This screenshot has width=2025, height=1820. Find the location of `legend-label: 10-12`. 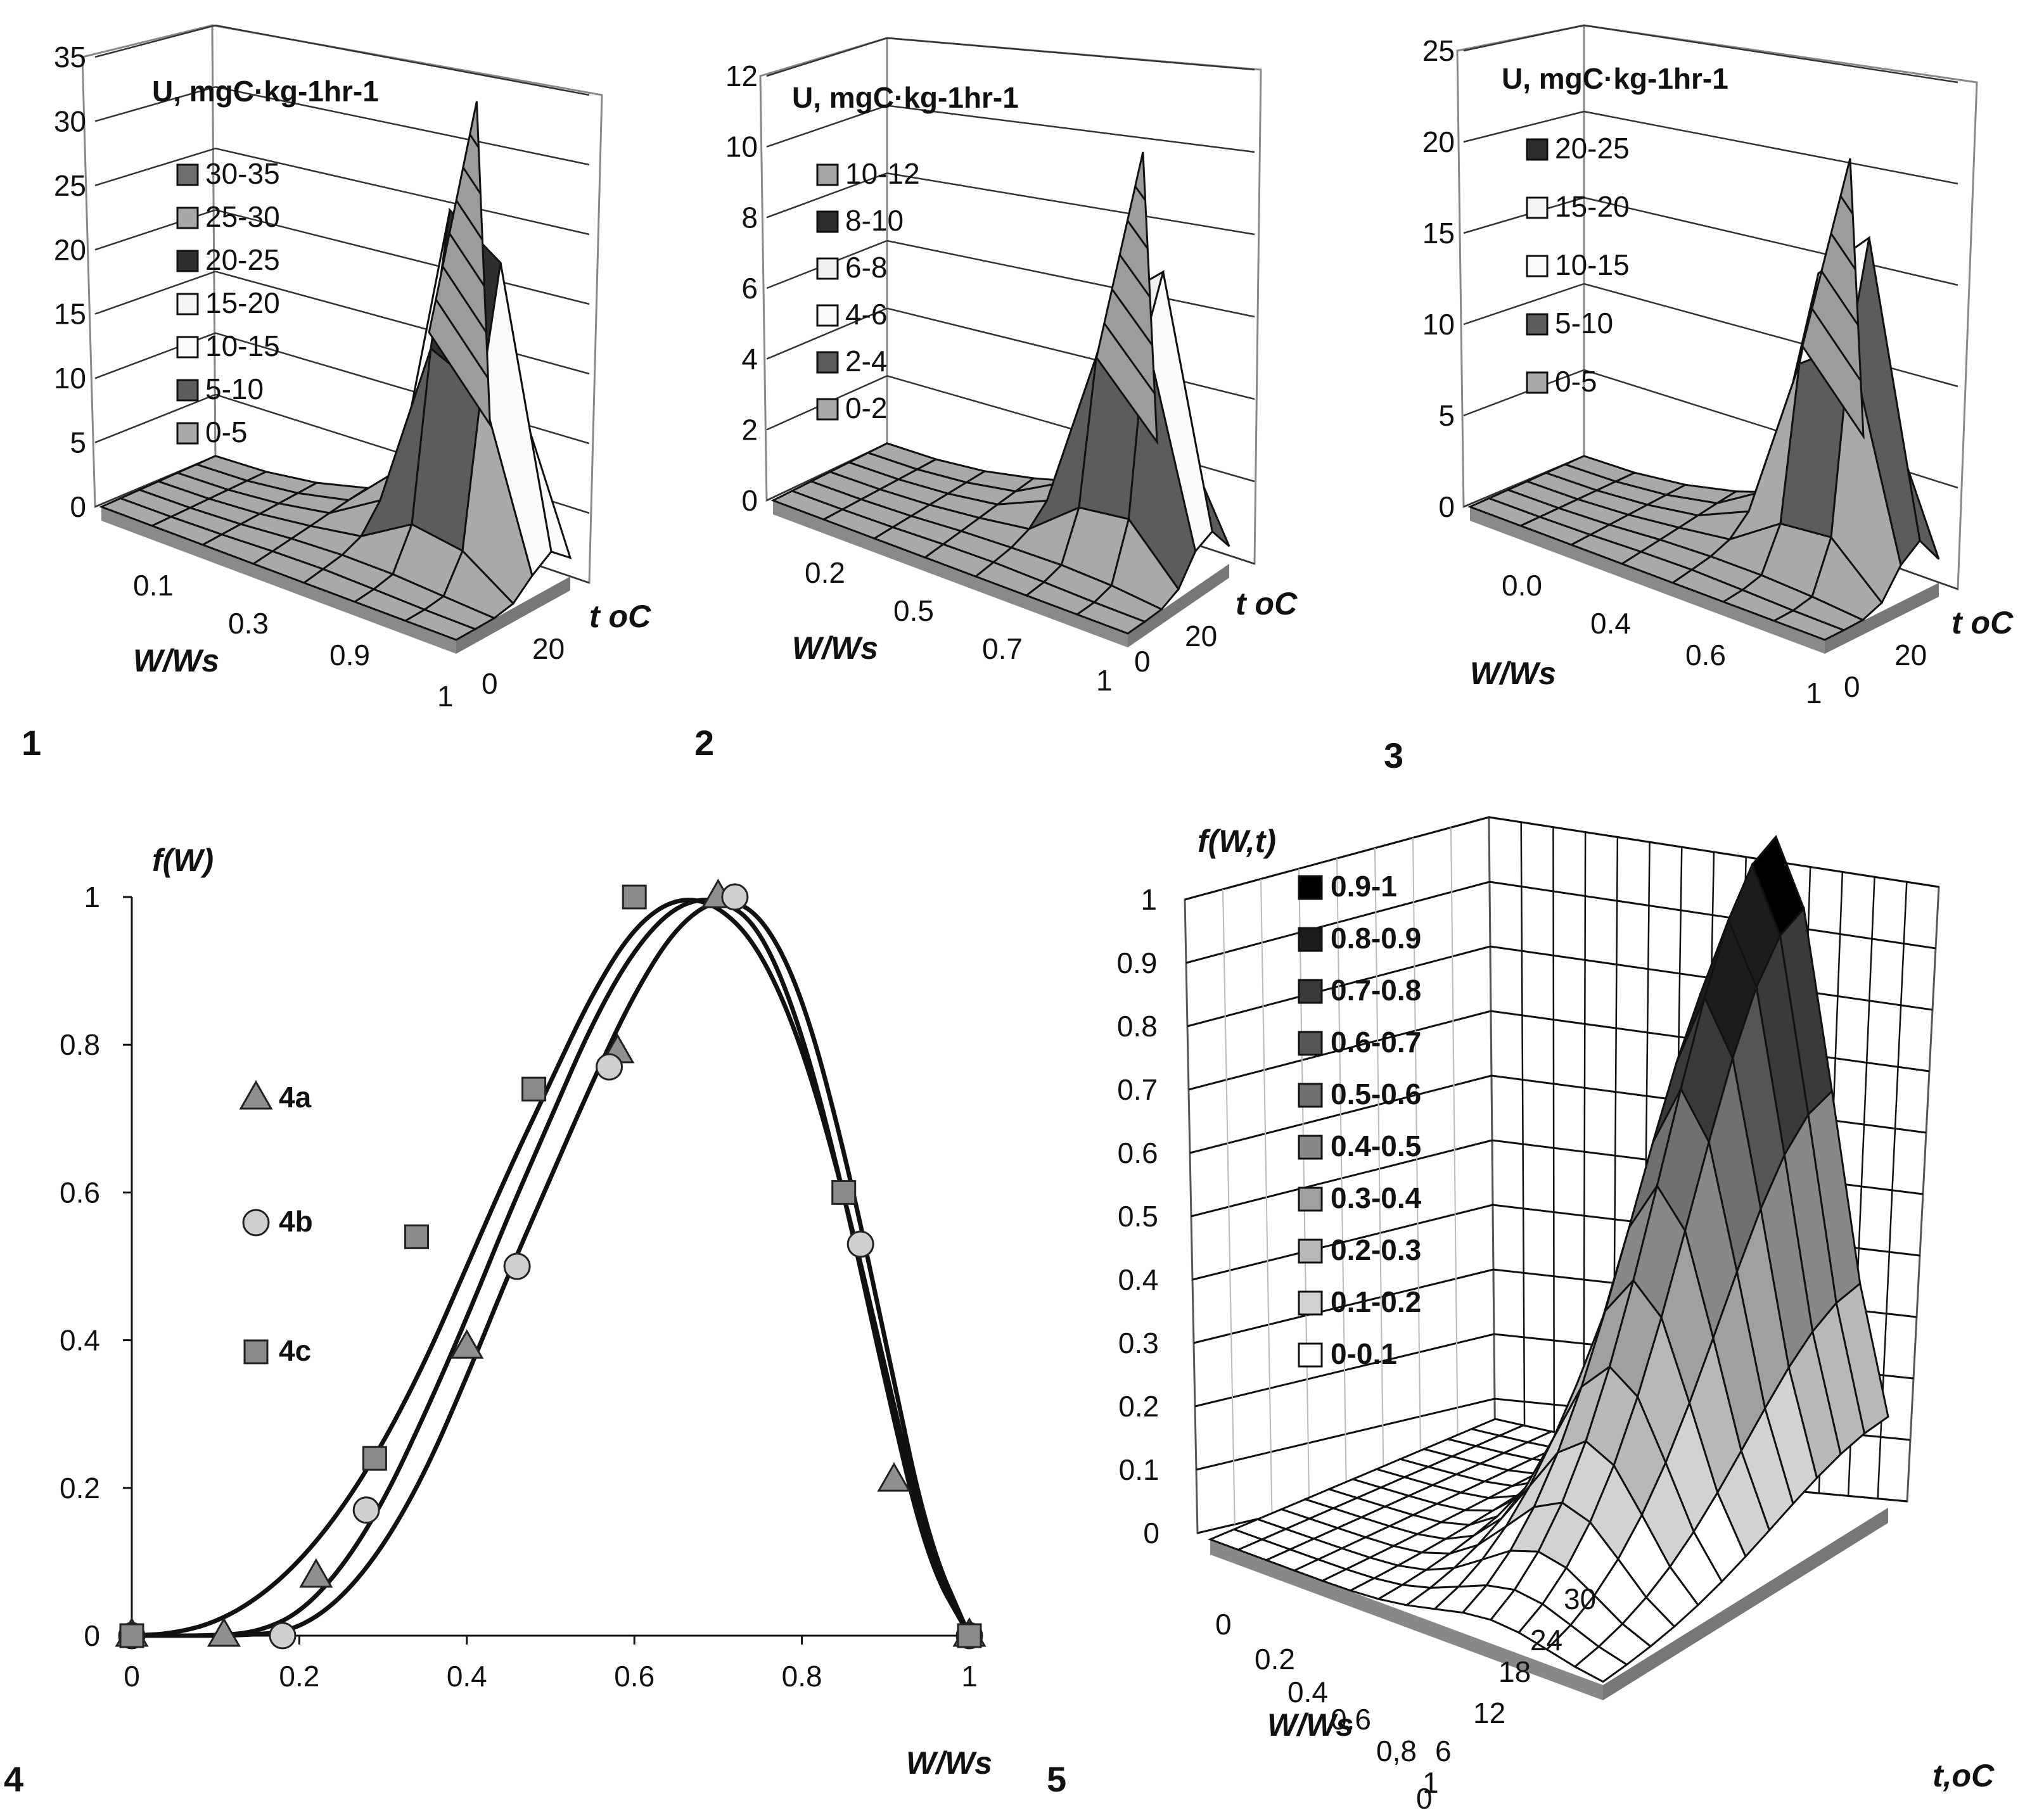

legend-label: 10-12 is located at coordinates (882, 173).